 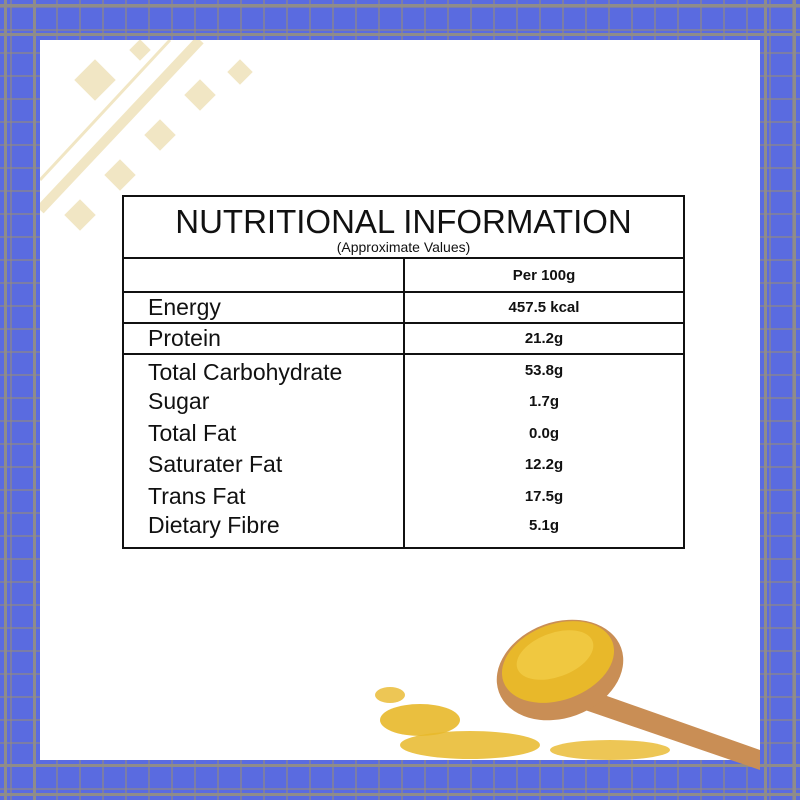 I want to click on nutrient-label: Sugar, so click(x=263, y=402).